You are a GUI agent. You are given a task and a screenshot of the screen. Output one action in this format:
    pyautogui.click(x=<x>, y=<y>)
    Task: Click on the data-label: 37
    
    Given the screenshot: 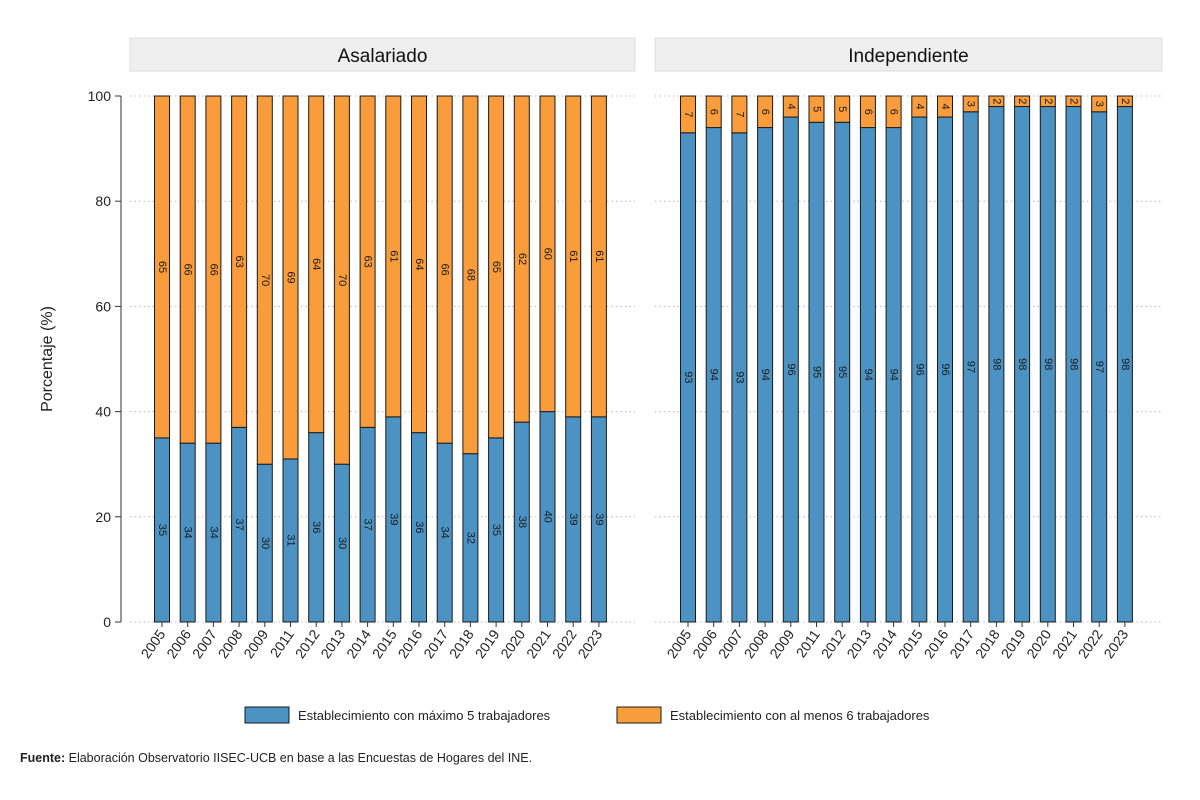 What is the action you would take?
    pyautogui.click(x=239, y=525)
    